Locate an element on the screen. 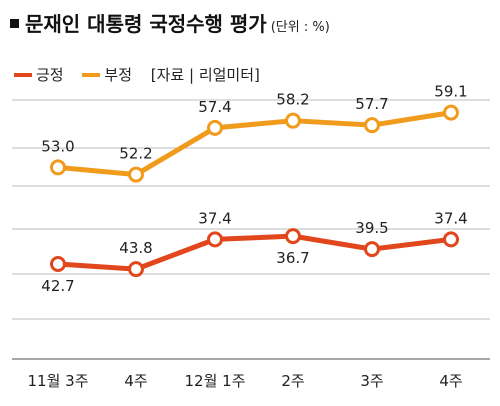  data-label-positive: 36.7 is located at coordinates (292, 258).